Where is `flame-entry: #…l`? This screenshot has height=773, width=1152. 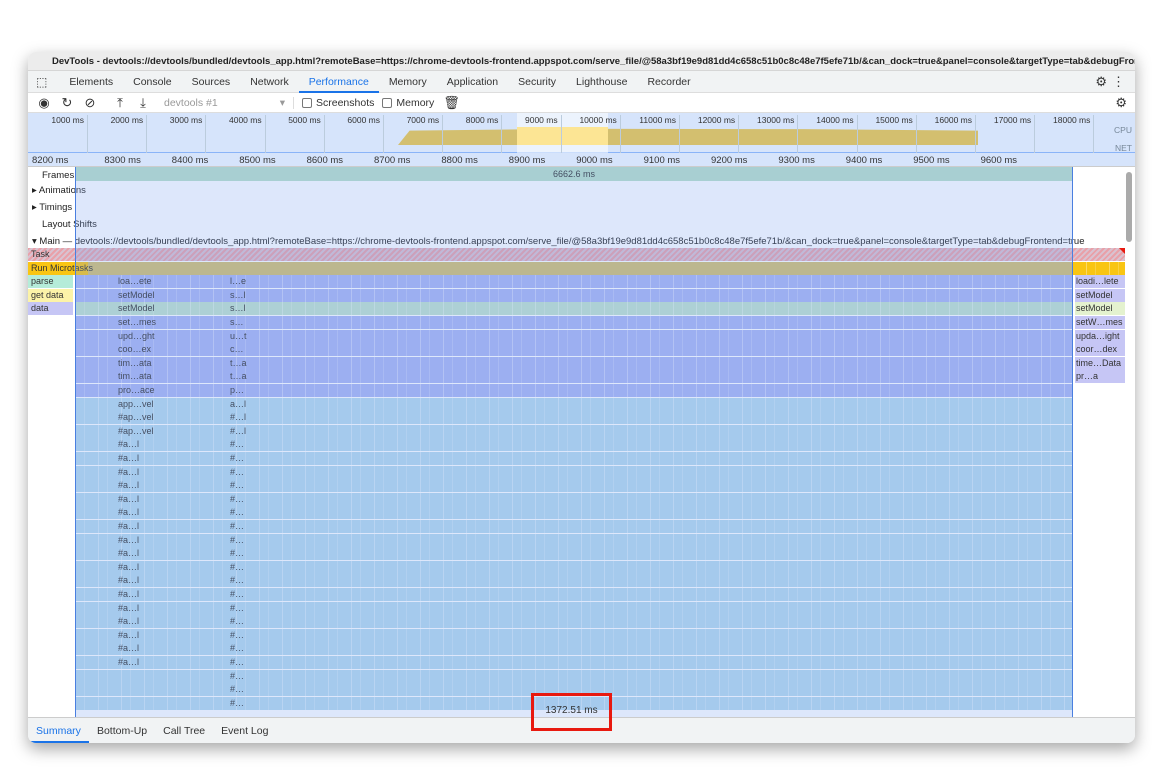
flame-entry: #…l is located at coordinates (238, 430).